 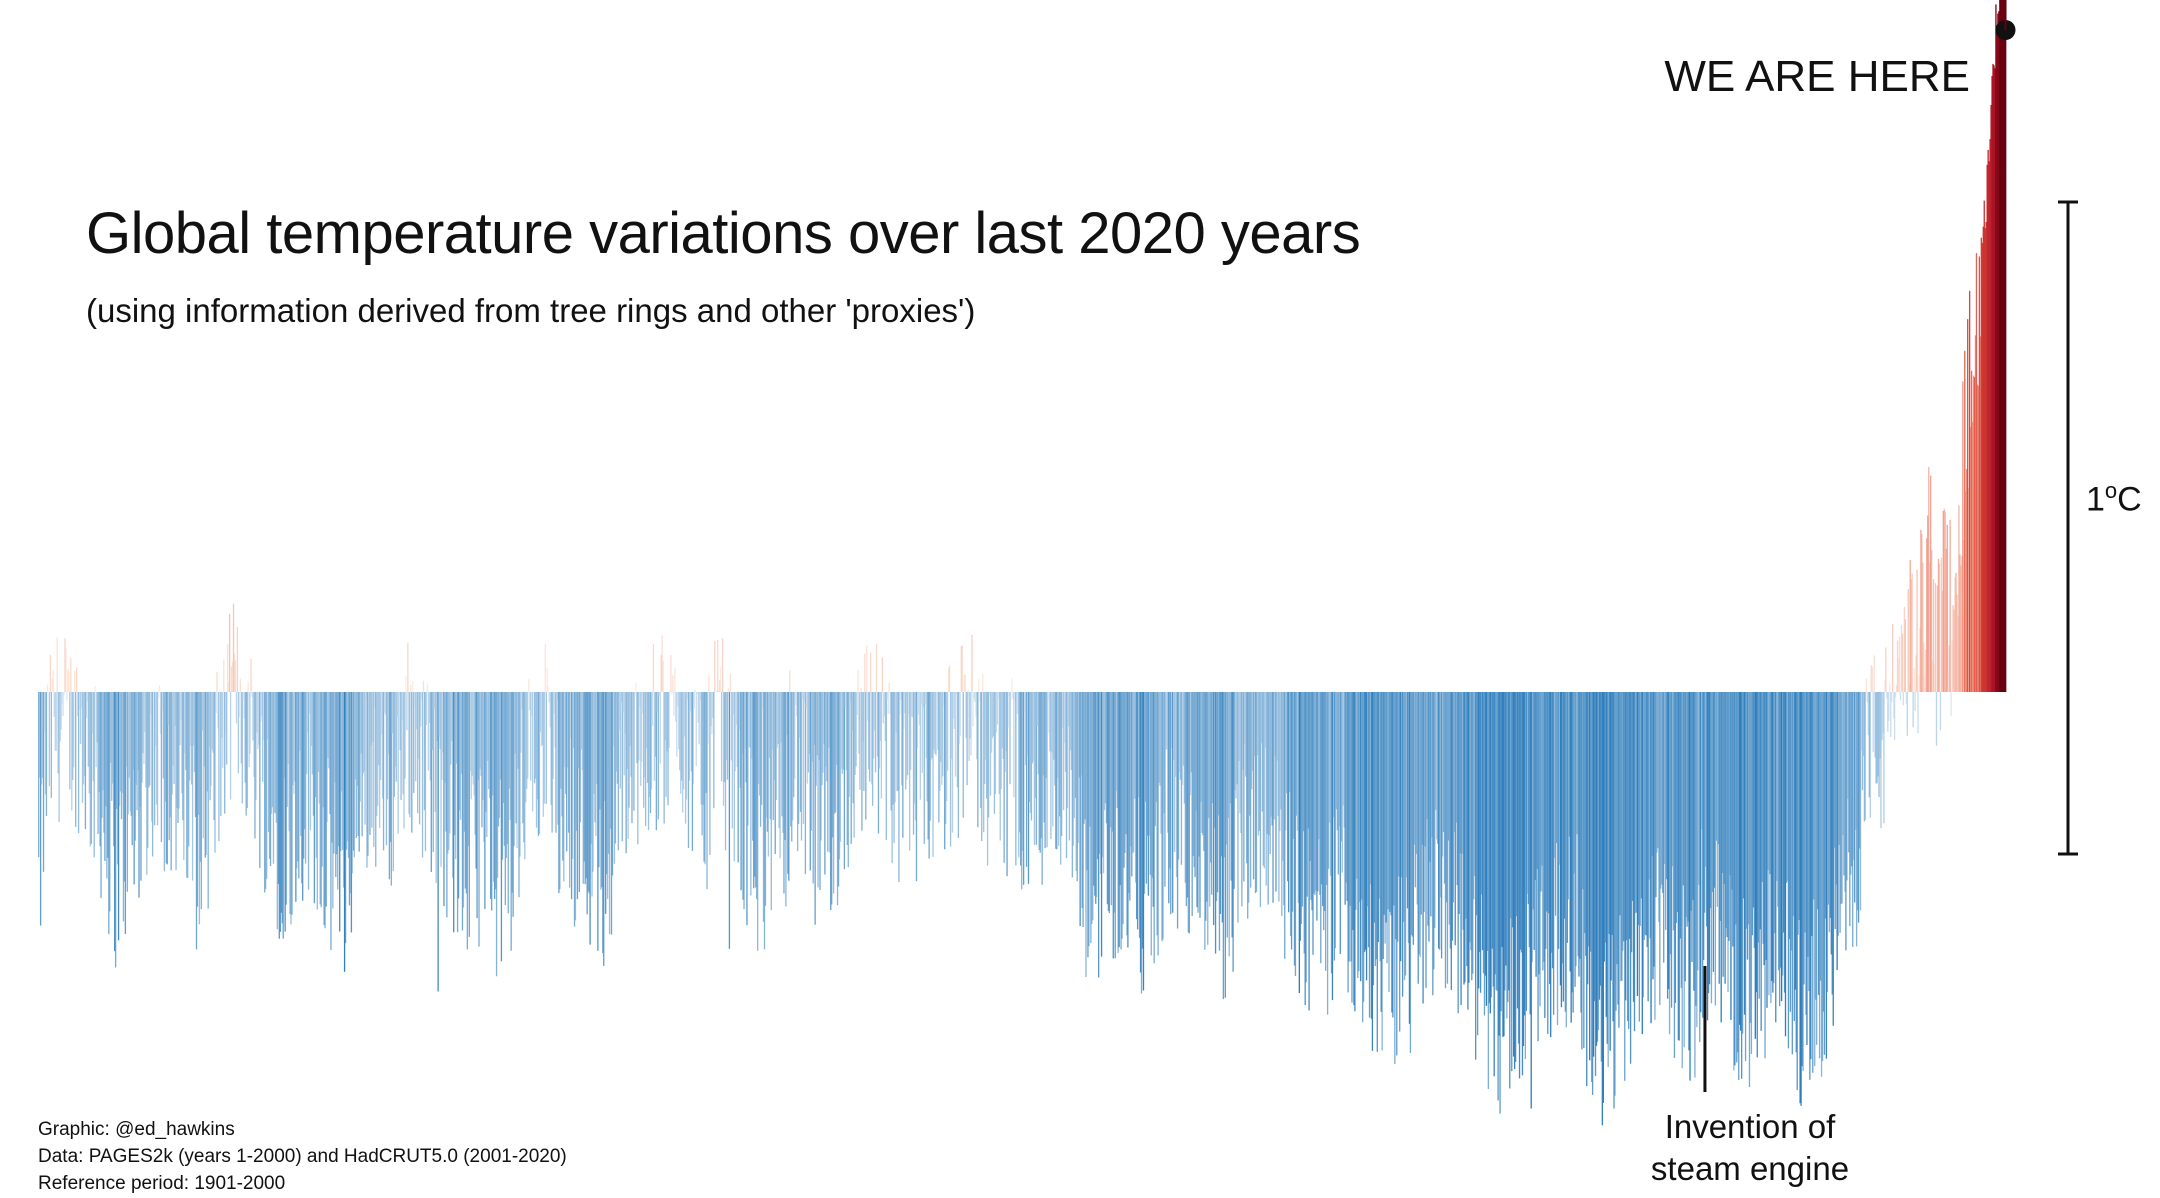 What do you see at coordinates (1936, 719) in the screenshot?
I see `bar-year-1949` at bounding box center [1936, 719].